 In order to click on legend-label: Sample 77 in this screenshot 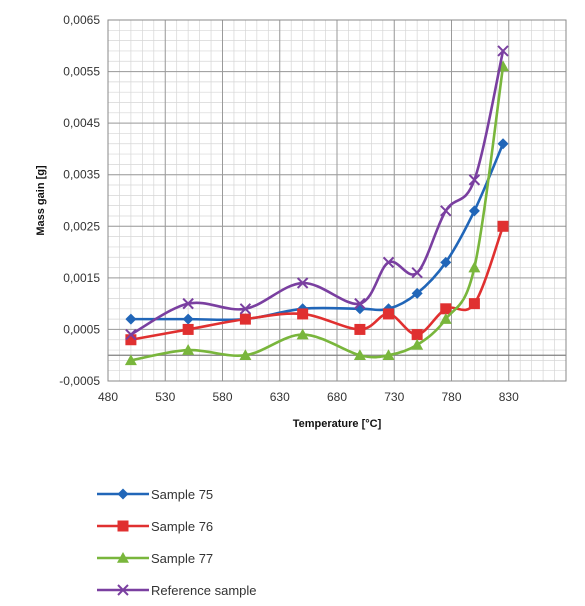, I will do `click(182, 558)`.